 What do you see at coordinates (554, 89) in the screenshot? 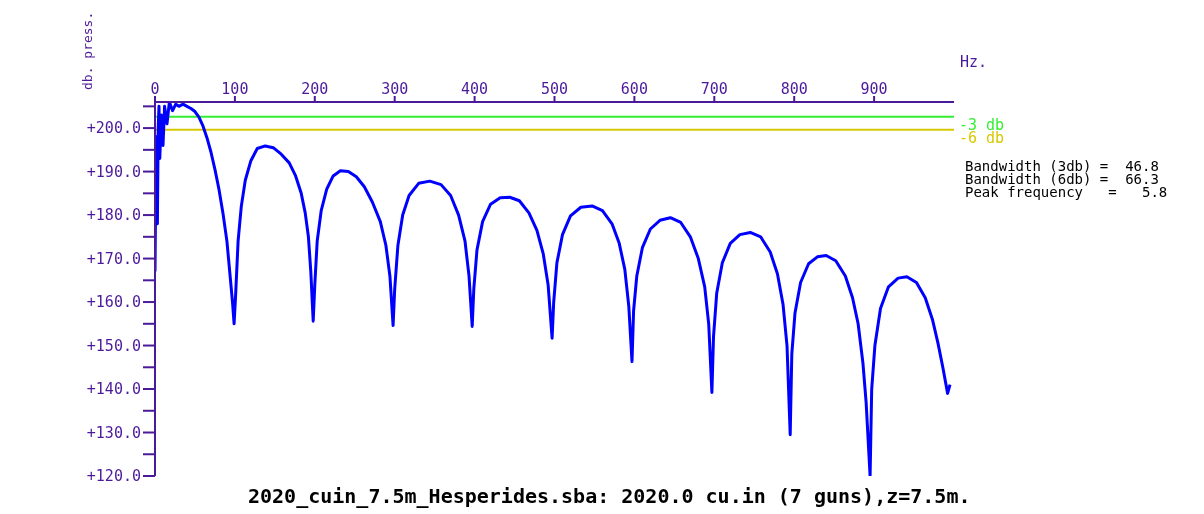
I see `x-tick-label: 500` at bounding box center [554, 89].